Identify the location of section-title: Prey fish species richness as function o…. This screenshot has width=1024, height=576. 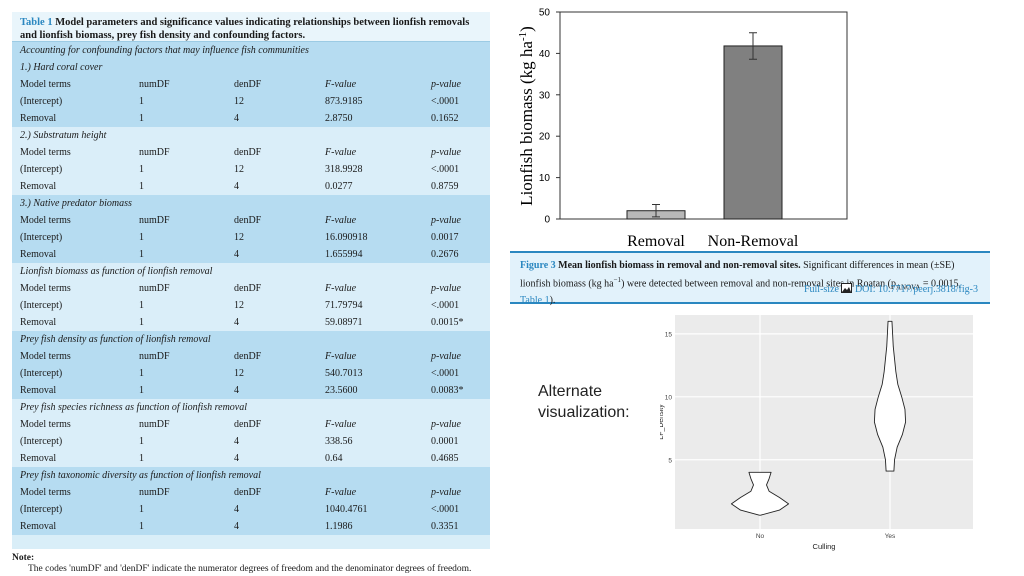
(134, 407).